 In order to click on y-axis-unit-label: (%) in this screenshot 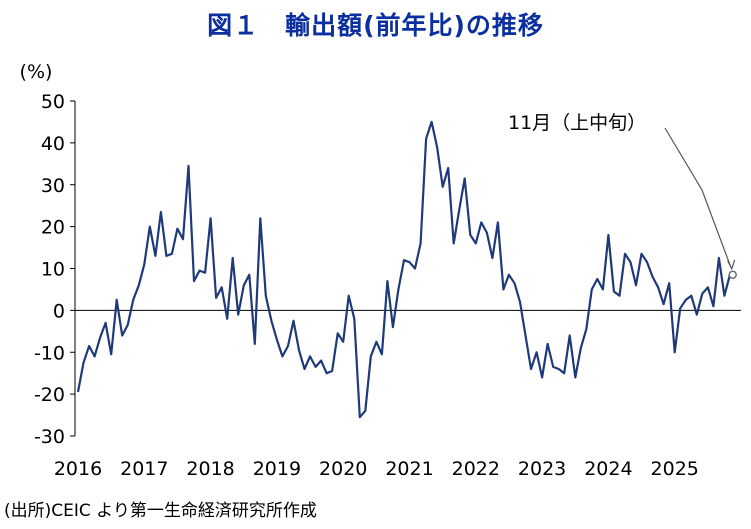, I will do `click(36, 72)`.